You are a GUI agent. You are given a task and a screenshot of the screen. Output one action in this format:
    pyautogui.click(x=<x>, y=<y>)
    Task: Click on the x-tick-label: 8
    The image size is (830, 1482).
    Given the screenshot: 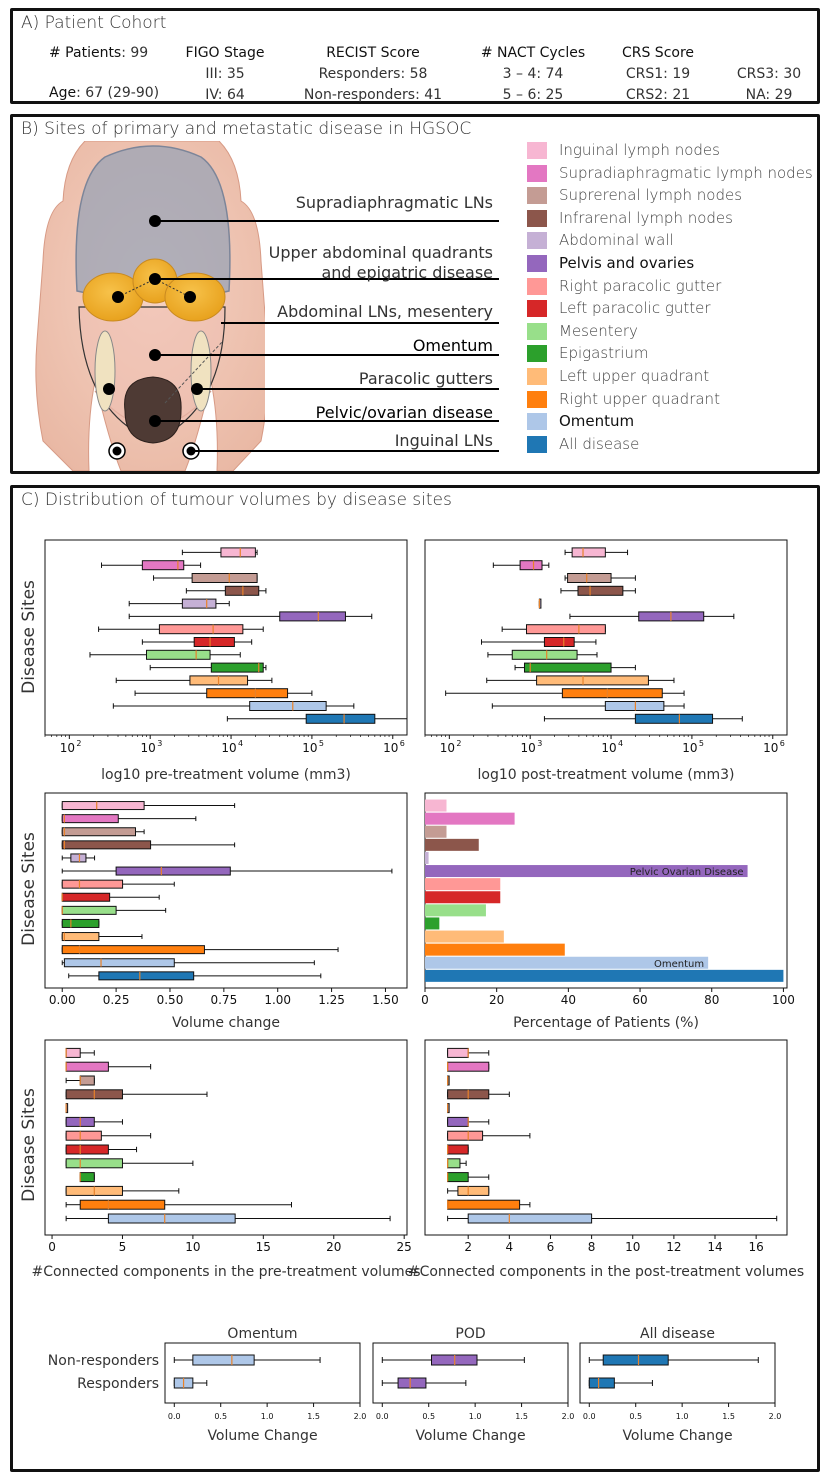 What is the action you would take?
    pyautogui.click(x=592, y=1247)
    